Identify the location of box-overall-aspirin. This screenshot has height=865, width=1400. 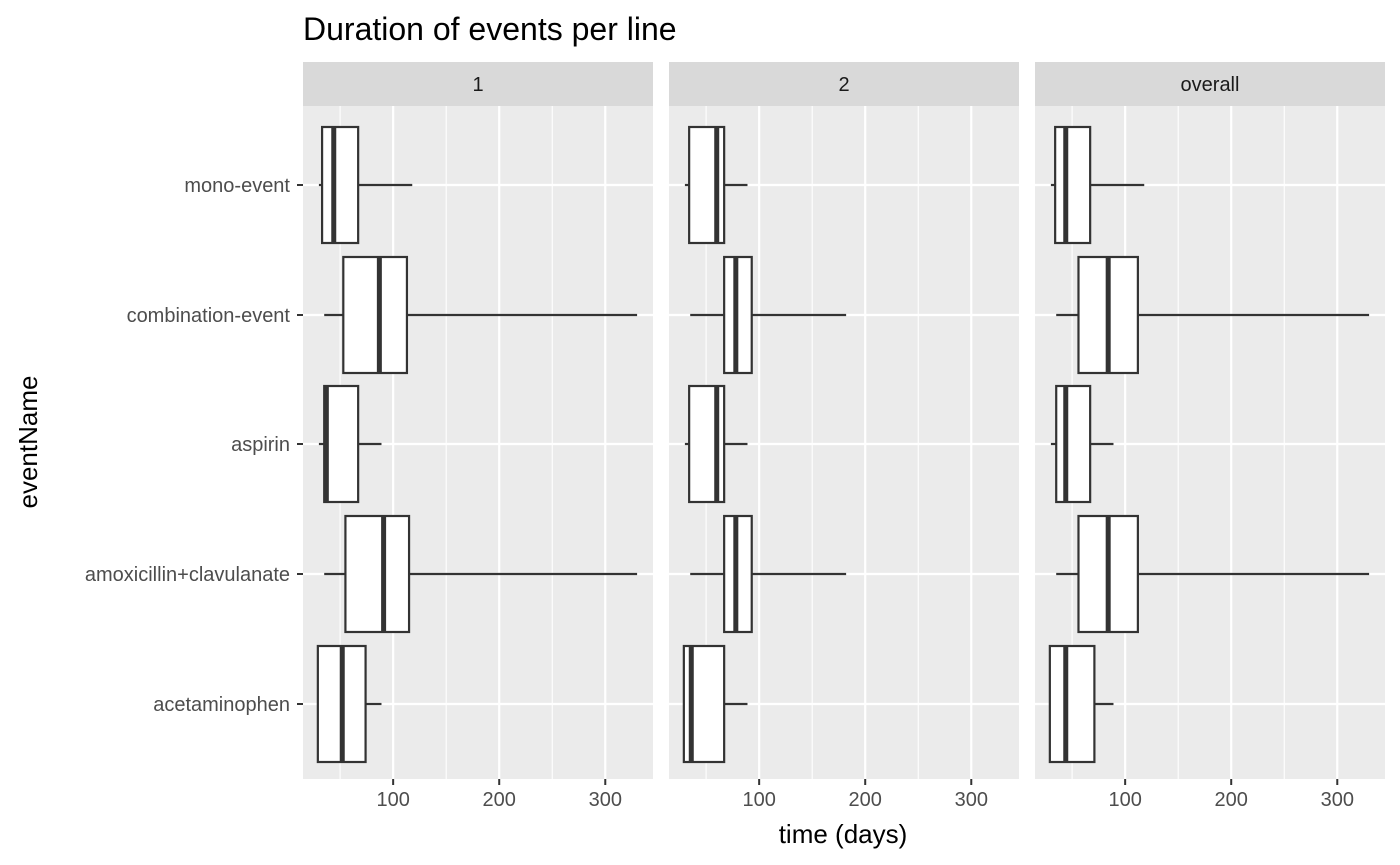
(1082, 444).